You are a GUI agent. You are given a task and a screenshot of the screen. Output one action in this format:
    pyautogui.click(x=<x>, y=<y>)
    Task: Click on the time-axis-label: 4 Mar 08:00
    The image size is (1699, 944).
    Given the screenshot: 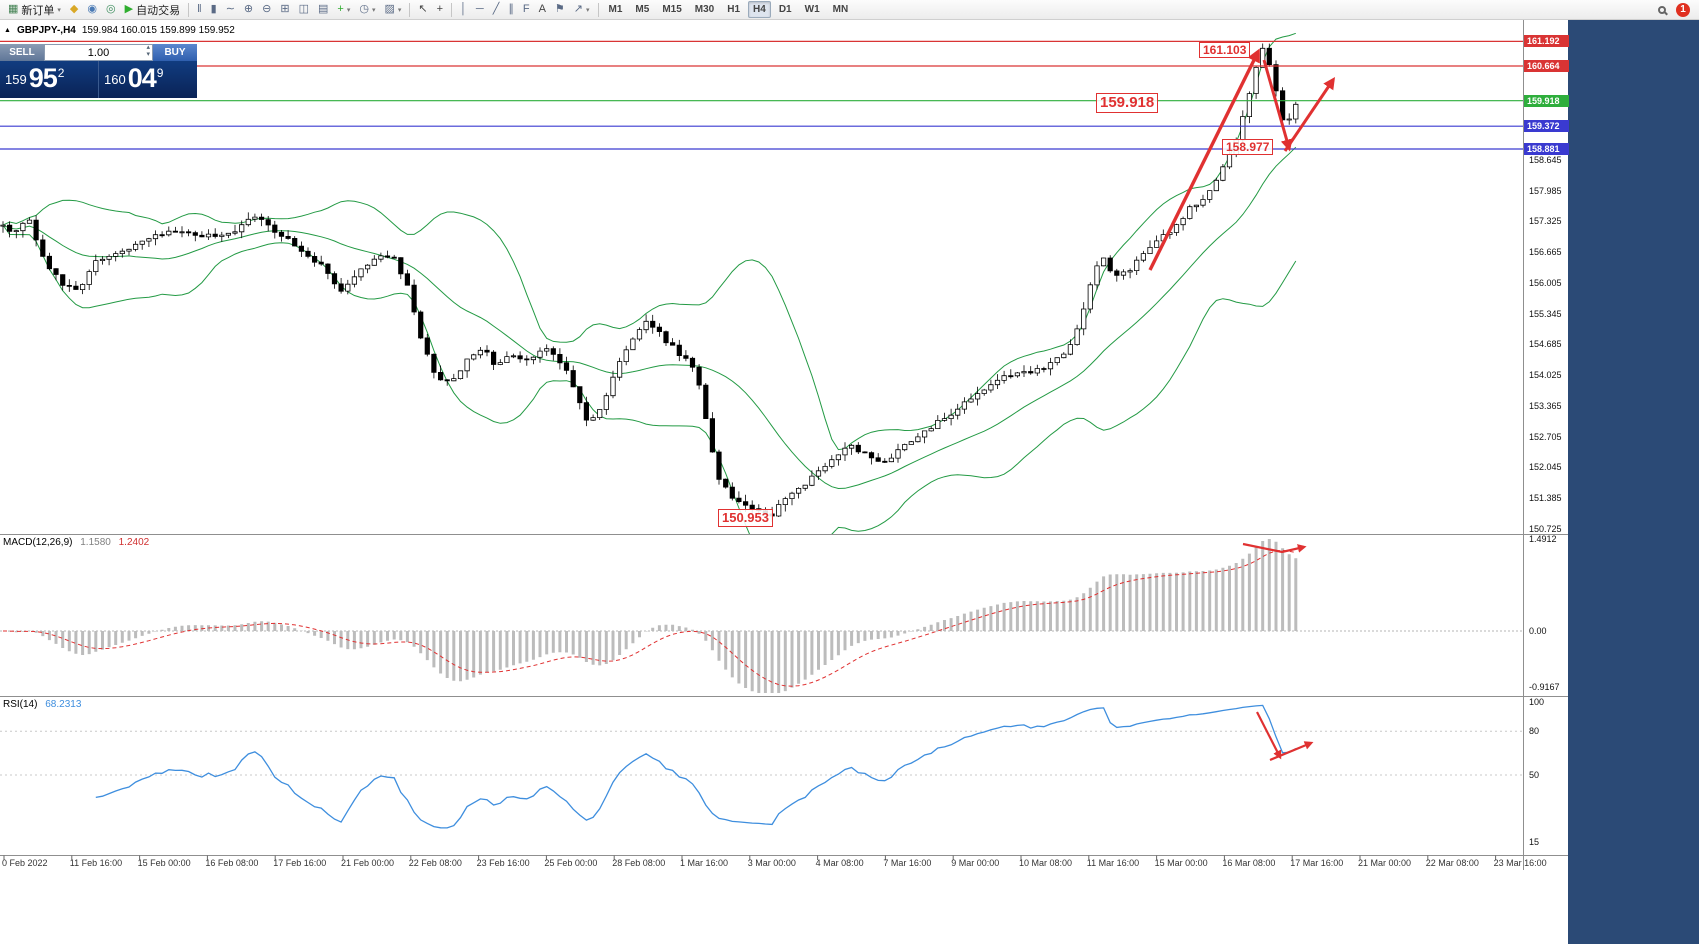 What is the action you would take?
    pyautogui.click(x=839, y=863)
    